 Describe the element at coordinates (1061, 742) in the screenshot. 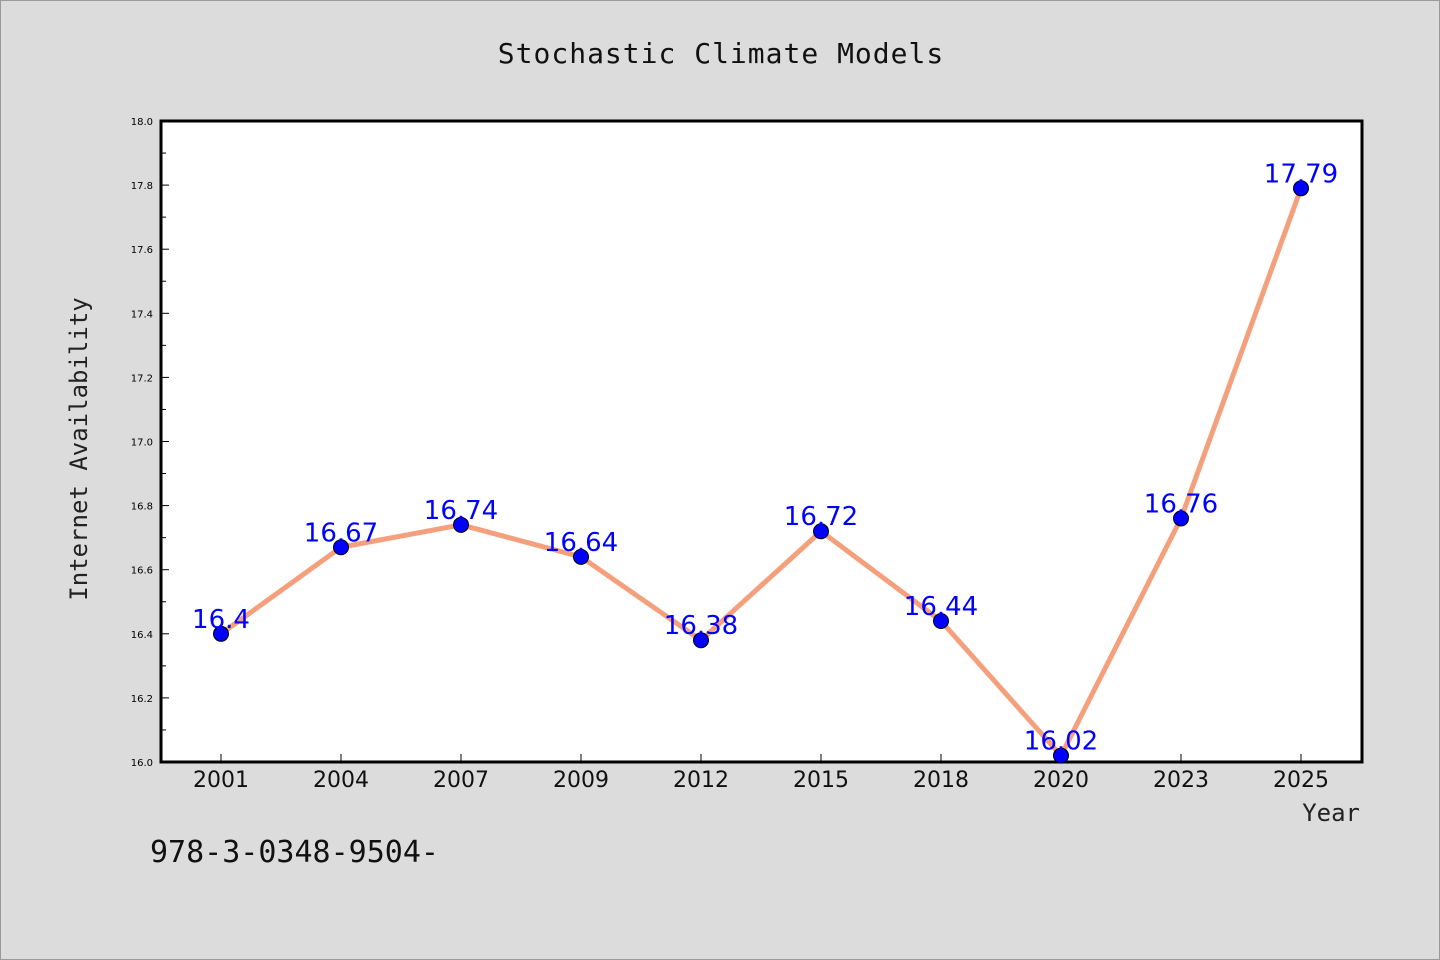

I see `data-label: 16.02` at that location.